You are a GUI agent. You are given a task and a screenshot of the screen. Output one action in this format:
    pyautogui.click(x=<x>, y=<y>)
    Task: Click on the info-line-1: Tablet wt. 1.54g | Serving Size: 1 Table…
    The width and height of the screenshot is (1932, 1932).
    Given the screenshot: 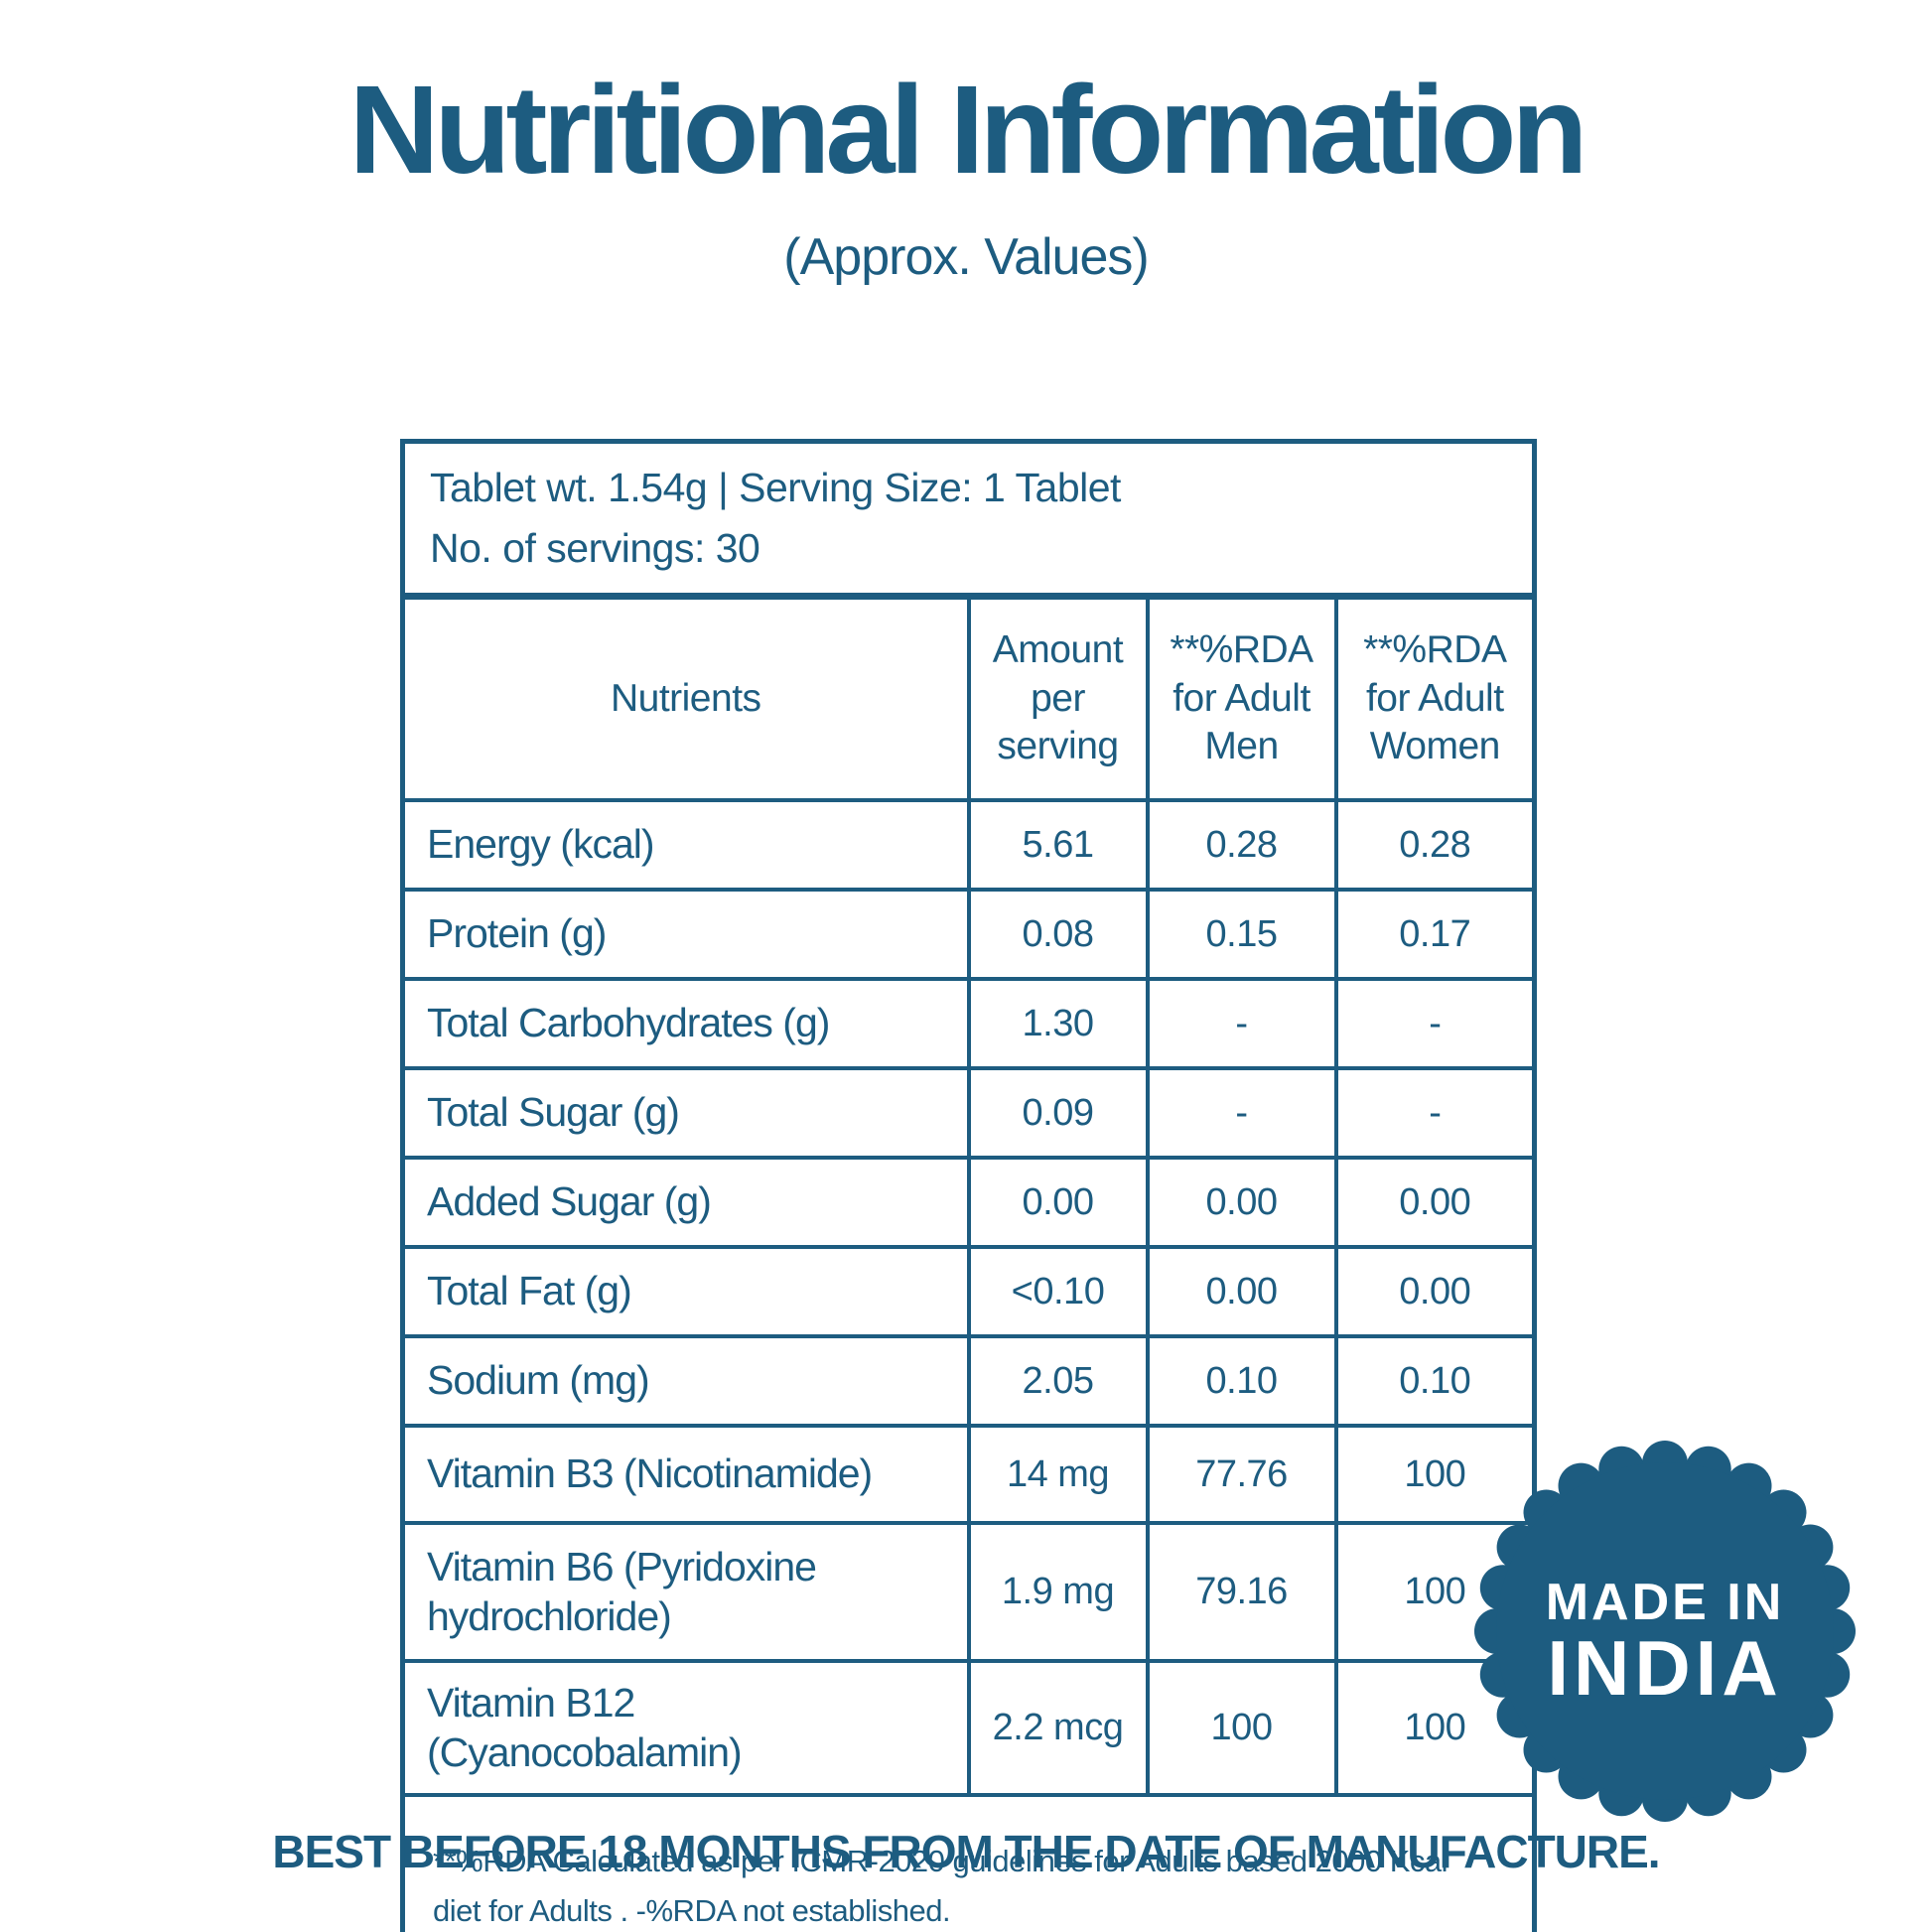 What is the action you would take?
    pyautogui.click(x=776, y=487)
    